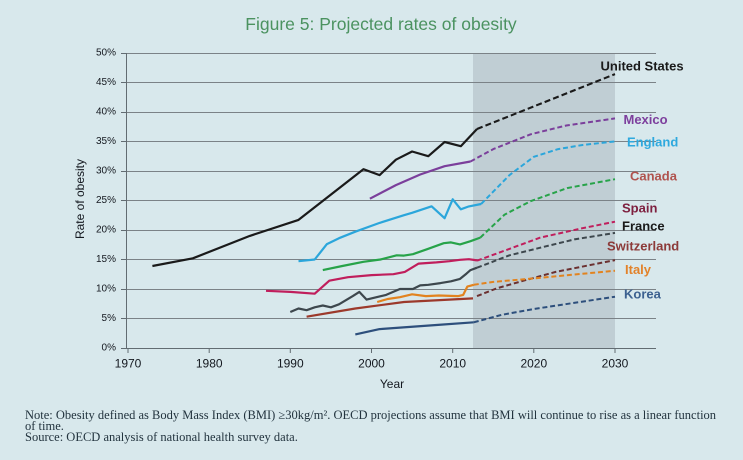  I want to click on svg-text: Korea, so click(643, 294).